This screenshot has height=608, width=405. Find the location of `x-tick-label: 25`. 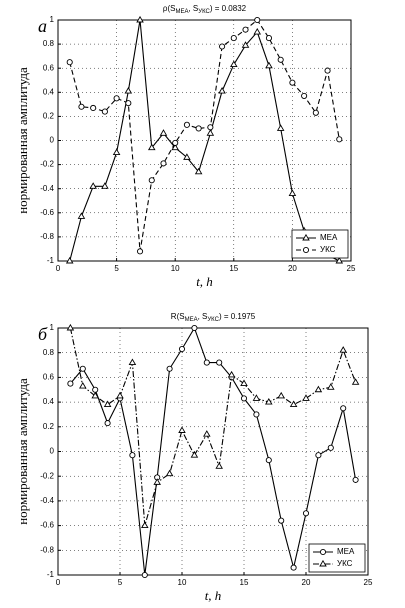

x-tick-label: 25 is located at coordinates (368, 582).